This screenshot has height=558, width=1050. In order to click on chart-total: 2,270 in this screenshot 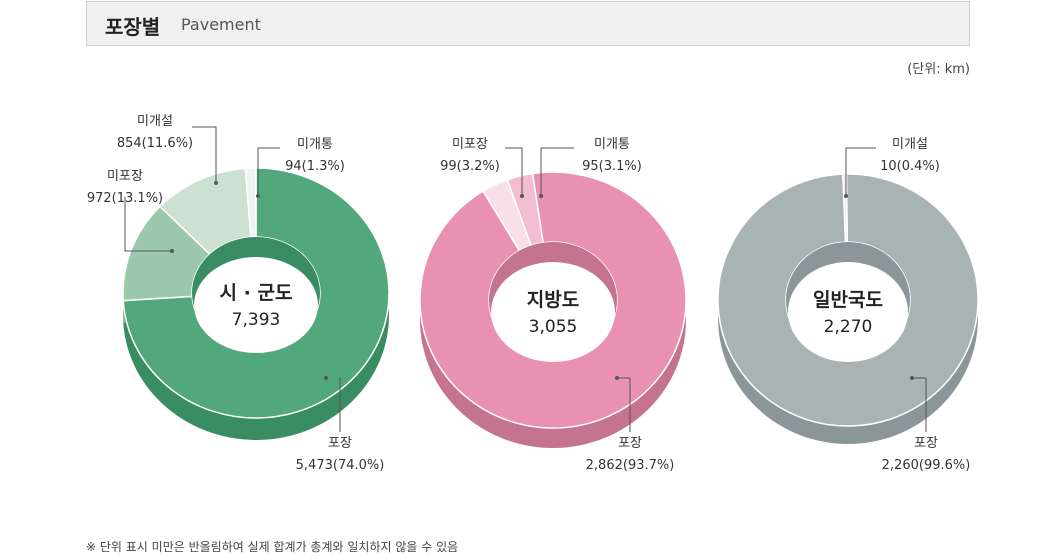, I will do `click(848, 327)`.